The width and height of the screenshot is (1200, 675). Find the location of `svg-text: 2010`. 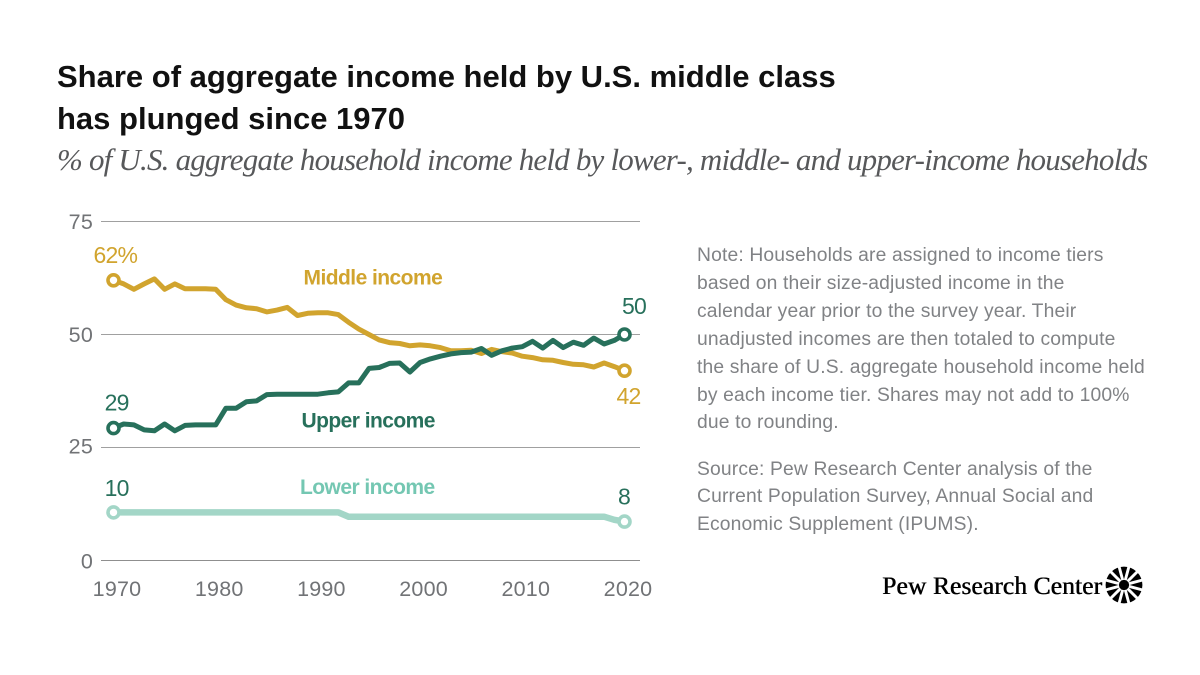

svg-text: 2010 is located at coordinates (525, 589).